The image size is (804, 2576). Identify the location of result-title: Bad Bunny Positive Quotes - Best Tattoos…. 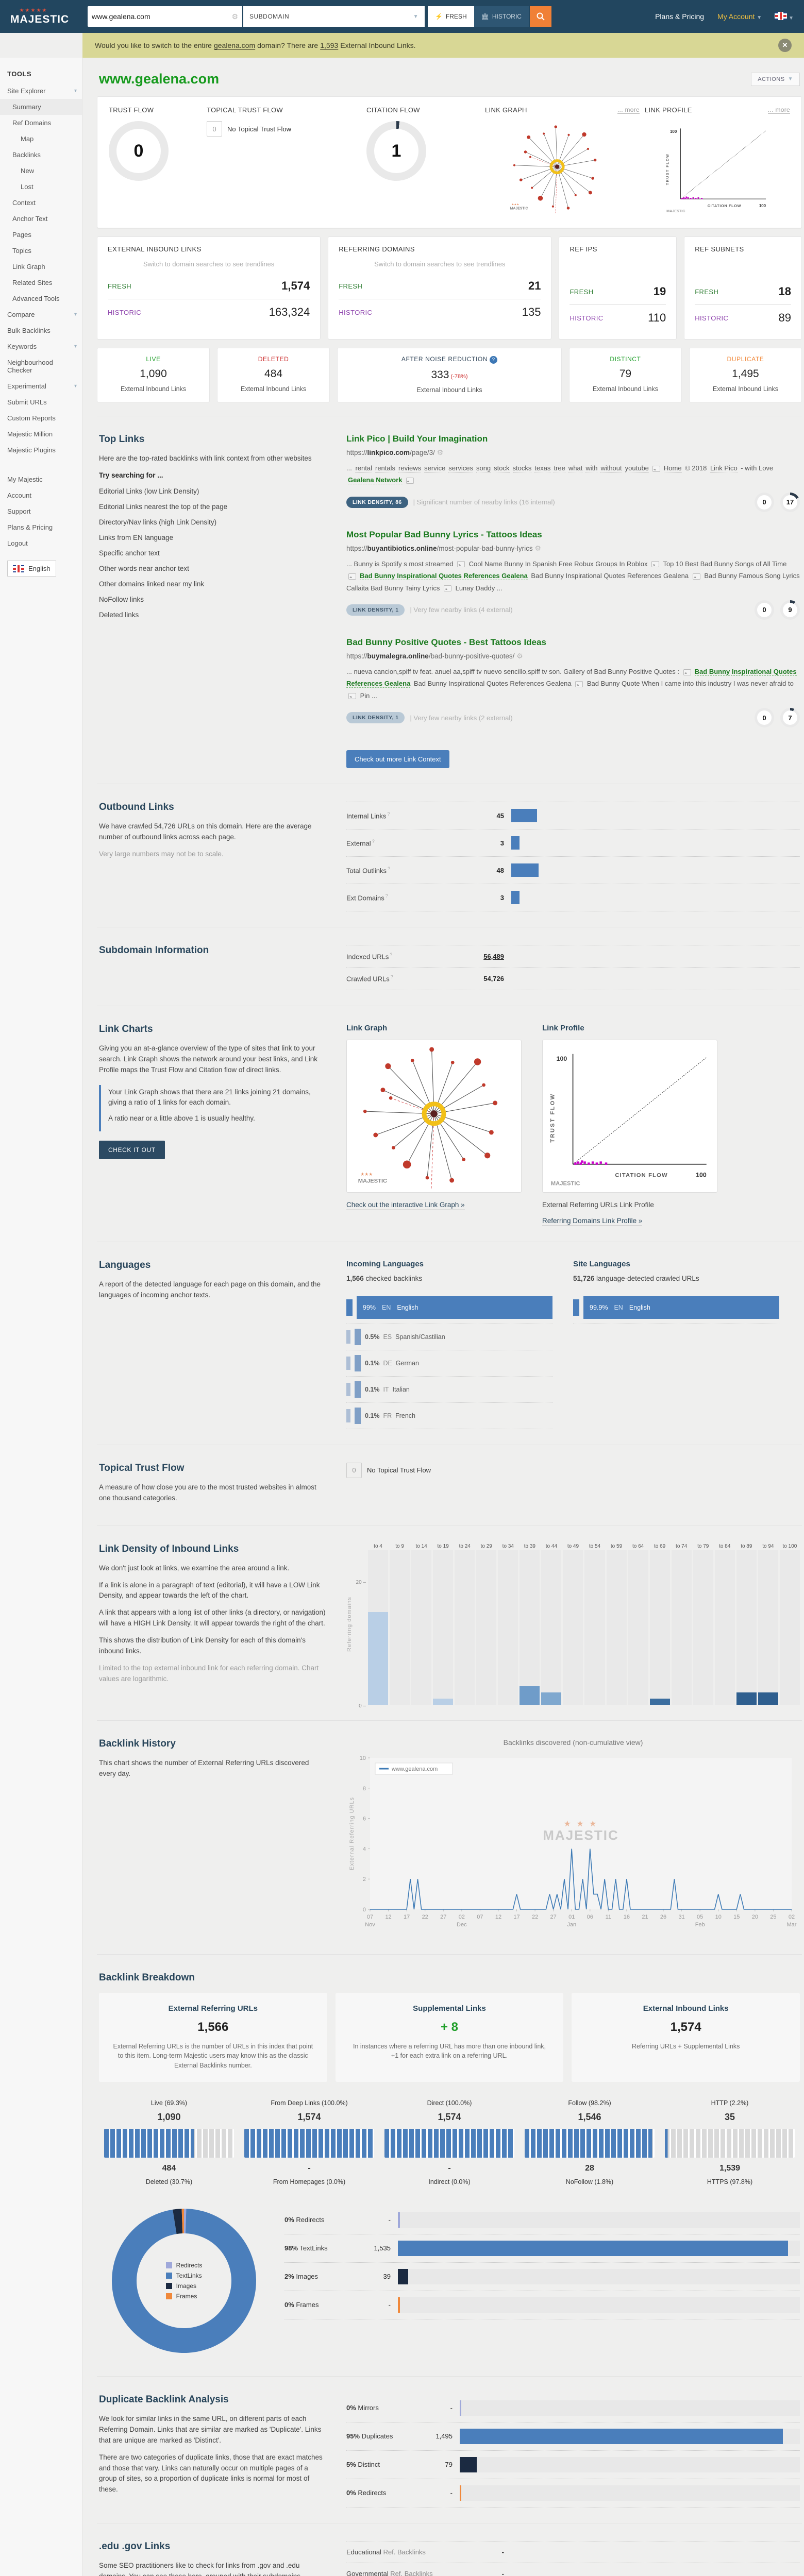
(446, 642).